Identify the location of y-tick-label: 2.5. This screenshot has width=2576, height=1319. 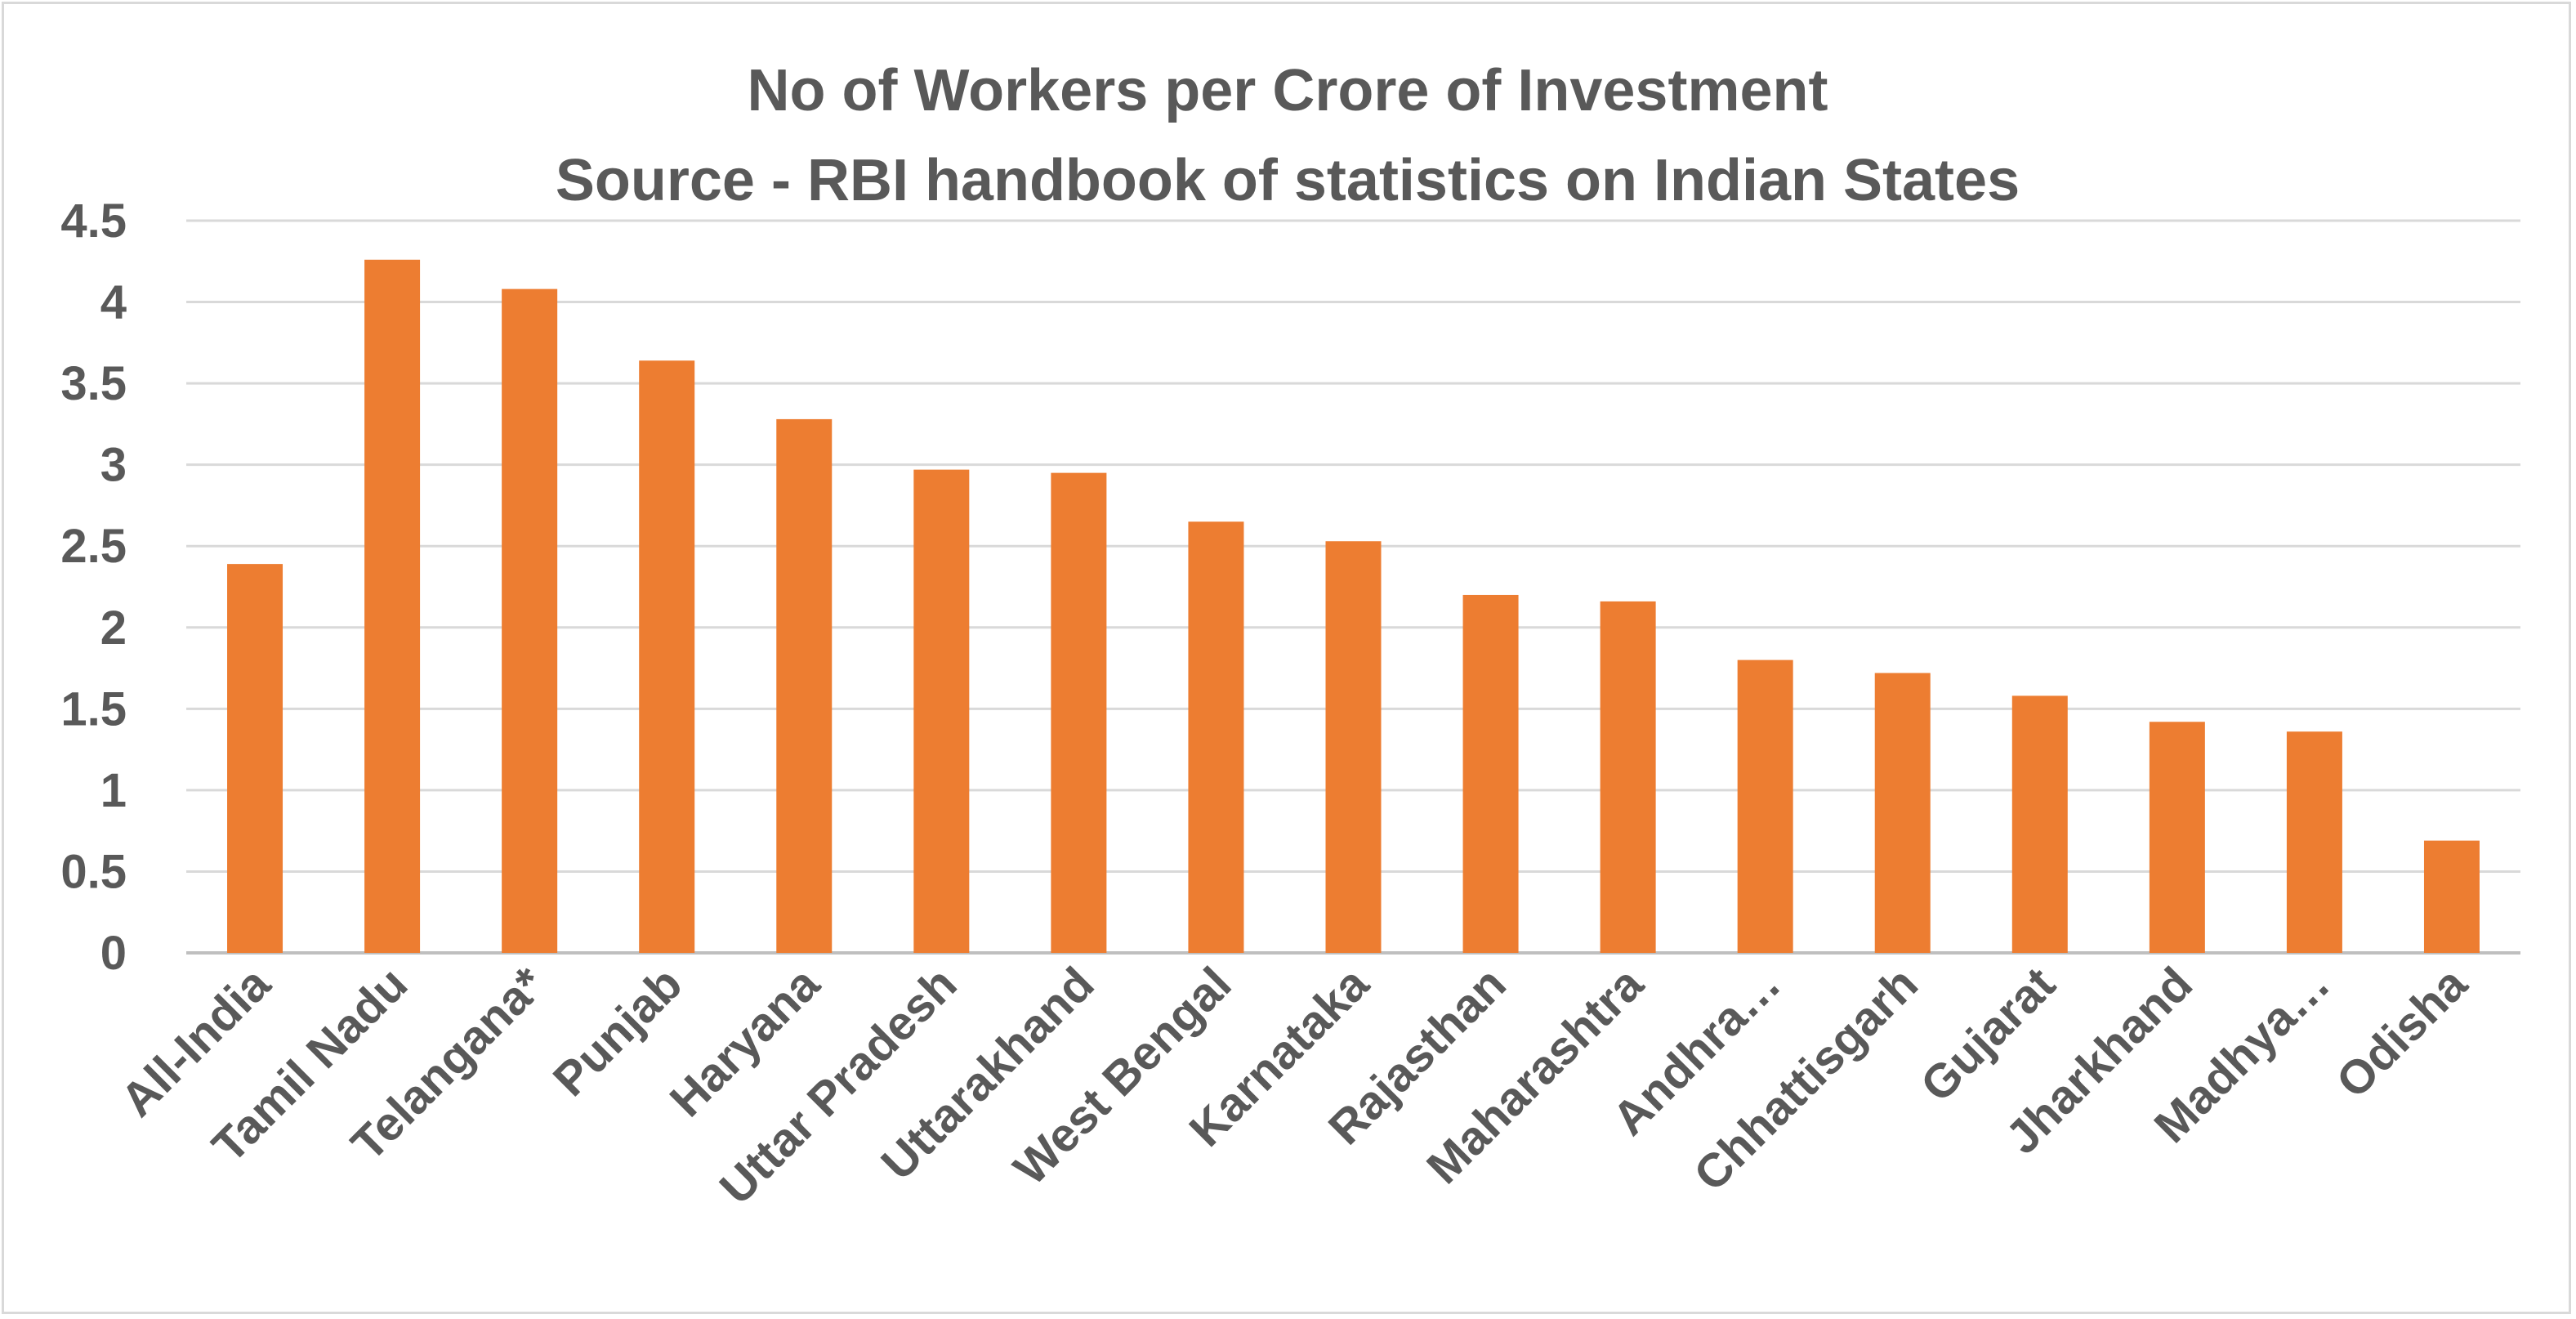
(94, 546).